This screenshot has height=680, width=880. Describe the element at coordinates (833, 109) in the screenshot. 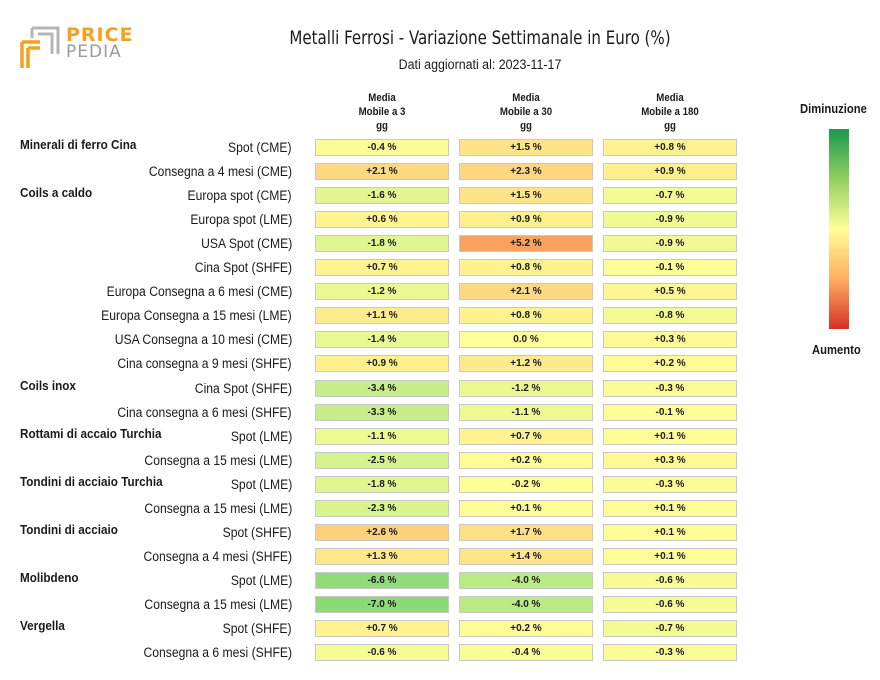

I see `legend-top-label: Diminuzione` at that location.